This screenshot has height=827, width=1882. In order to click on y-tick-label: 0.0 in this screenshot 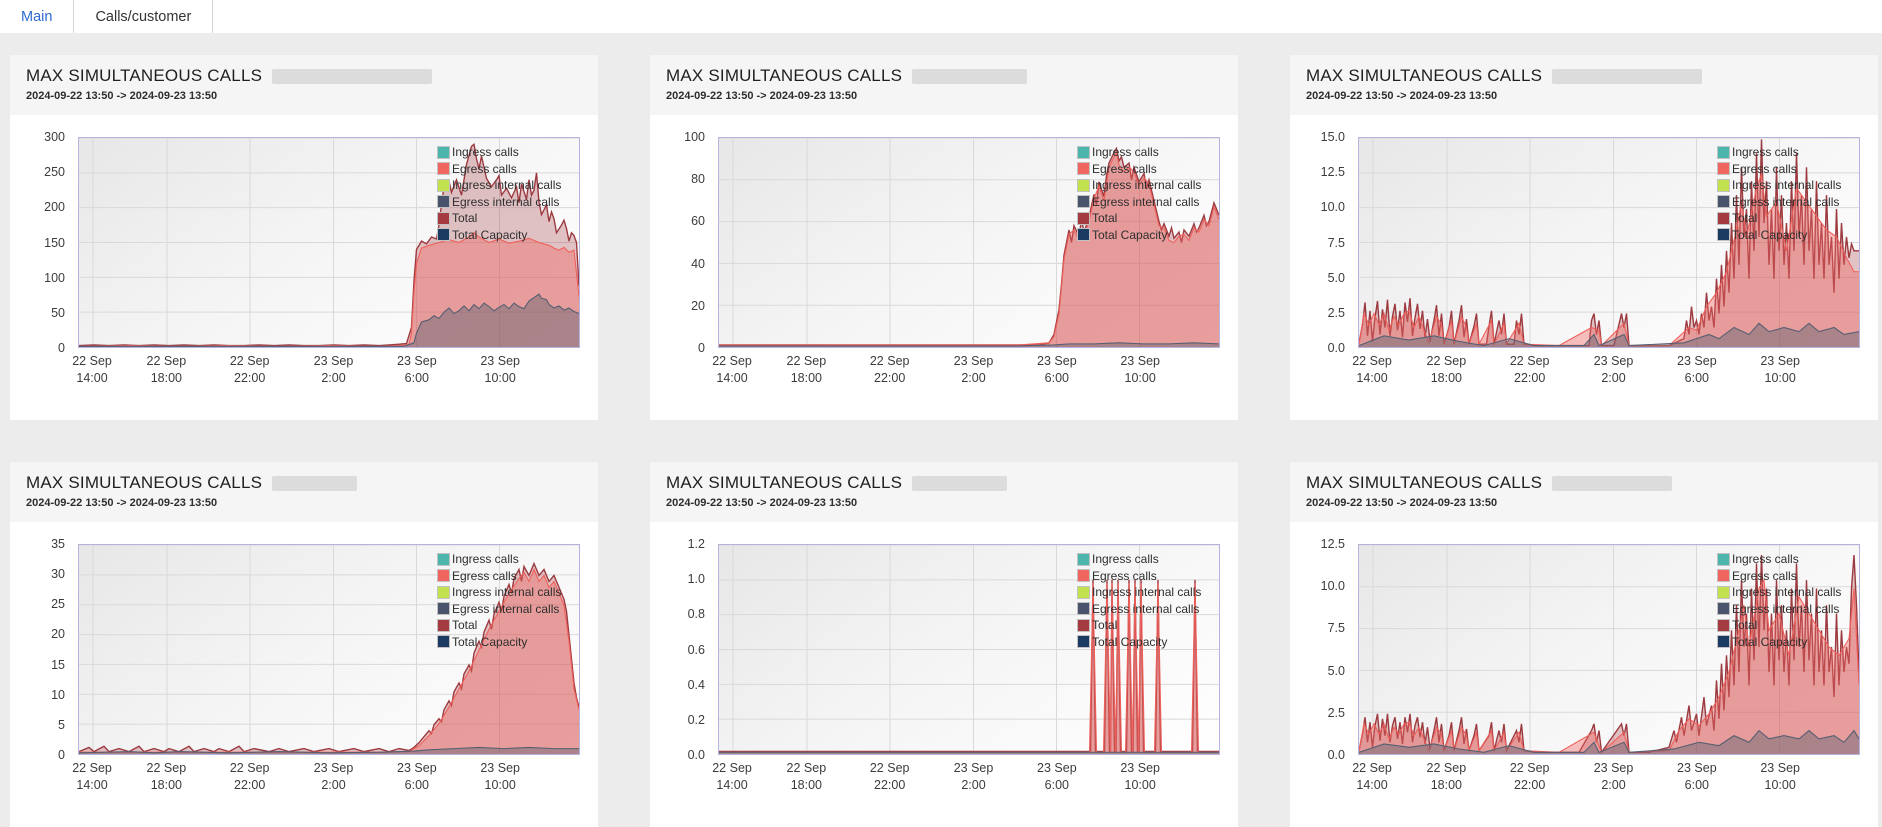, I will do `click(1336, 755)`.